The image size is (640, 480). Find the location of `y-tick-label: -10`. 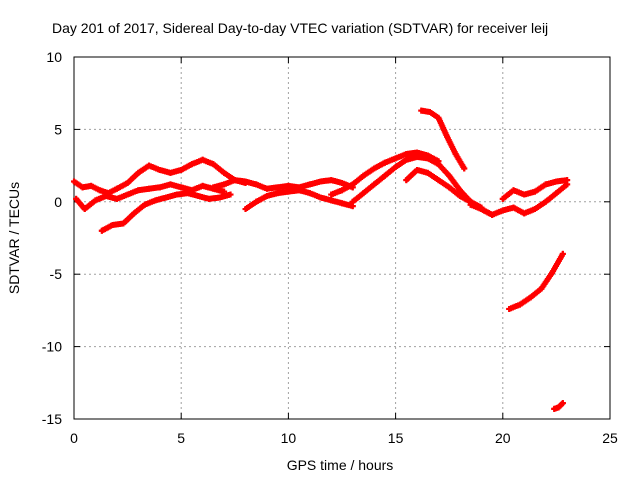

y-tick-label: -10 is located at coordinates (52, 347).